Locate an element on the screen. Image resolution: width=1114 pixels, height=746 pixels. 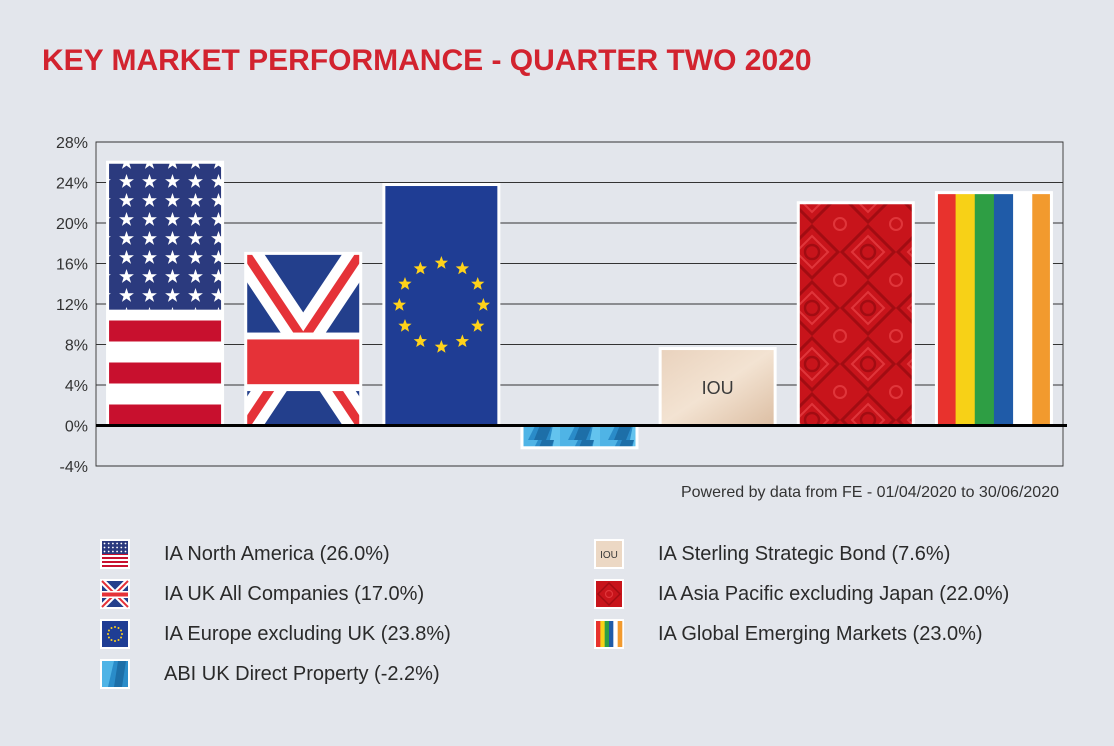
legend-label: IA Asia Pacific excluding Japan (22.0%) is located at coordinates (834, 593).